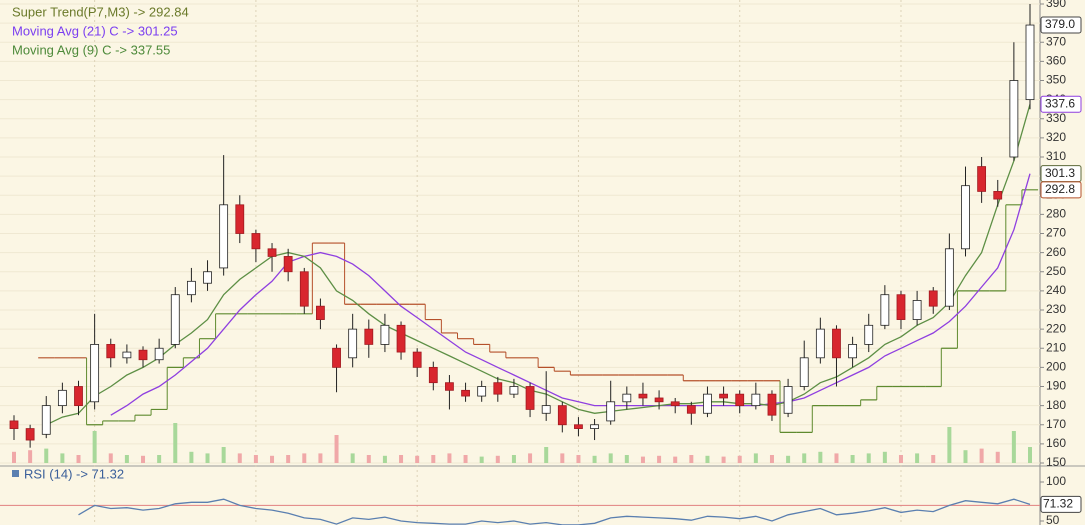 This screenshot has width=1085, height=525. Describe the element at coordinates (74, 473) in the screenshot. I see `rsi-title: RSI (14) -> 71.32` at that location.